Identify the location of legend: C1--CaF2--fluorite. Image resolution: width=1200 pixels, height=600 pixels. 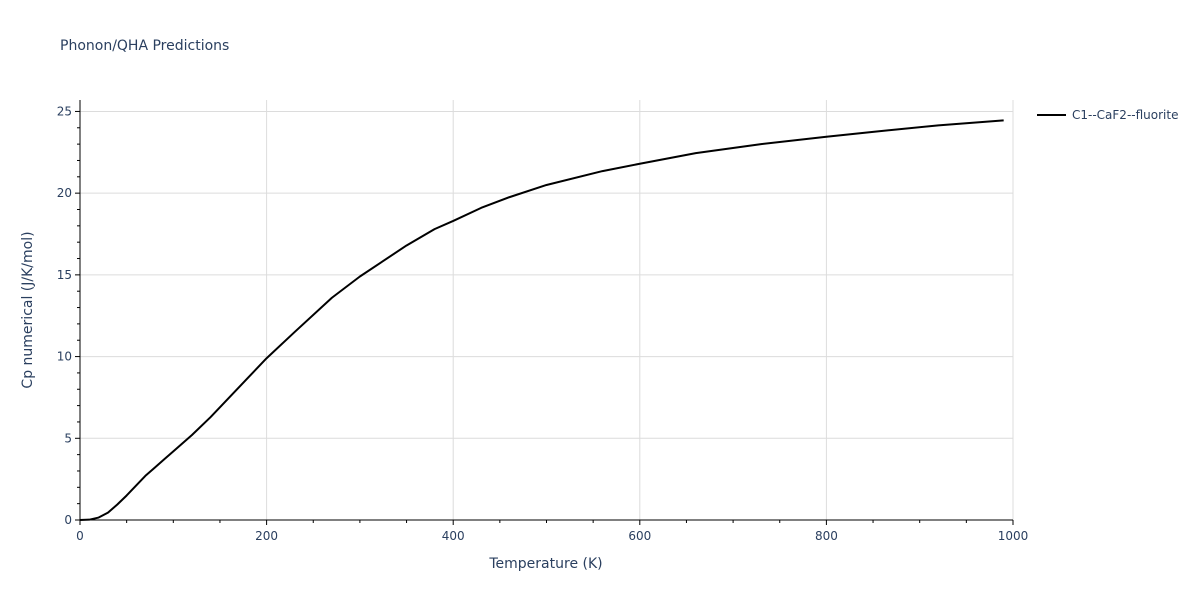
(1107, 115).